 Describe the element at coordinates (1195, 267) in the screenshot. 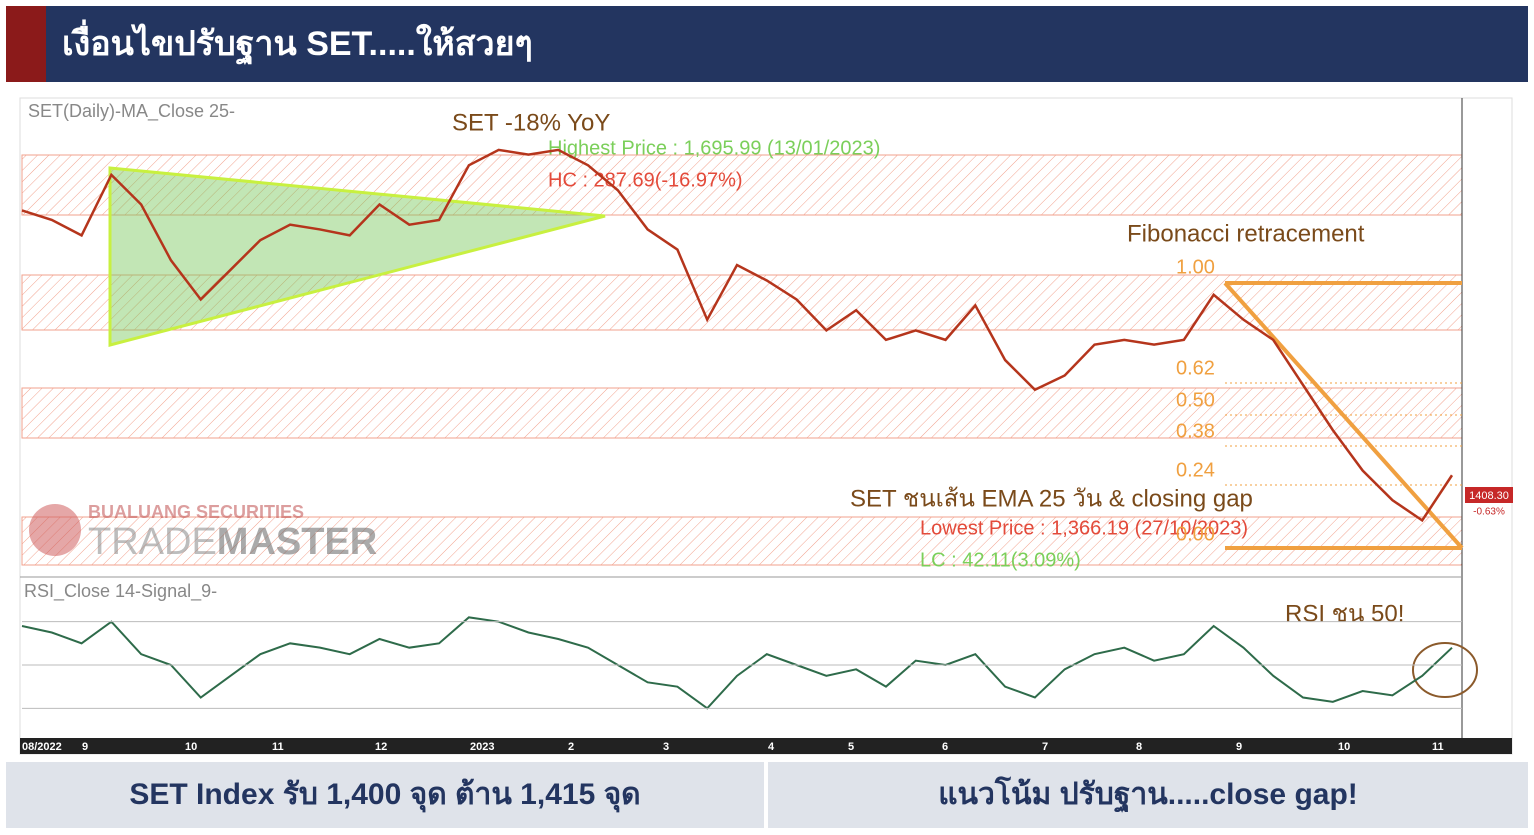

I see `fib-label: 1.00` at that location.